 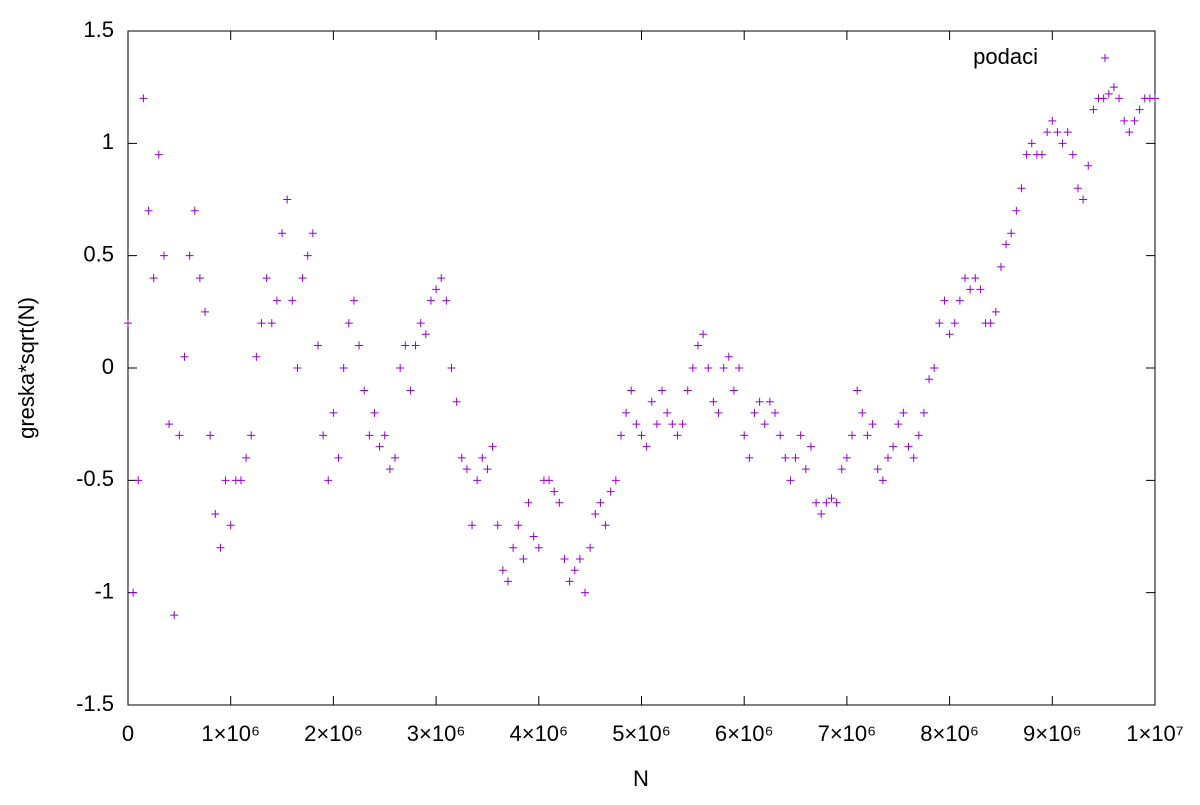 I want to click on y-tick-label: 0, so click(x=108, y=366).